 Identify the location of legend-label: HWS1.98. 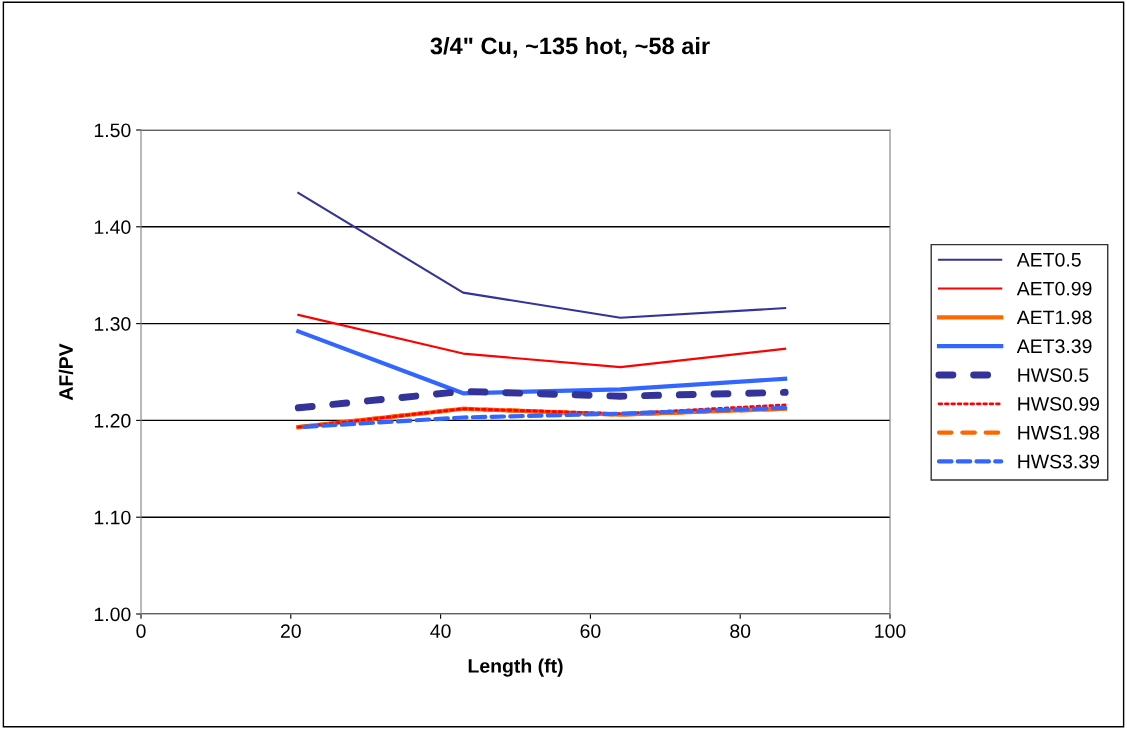
(1059, 432).